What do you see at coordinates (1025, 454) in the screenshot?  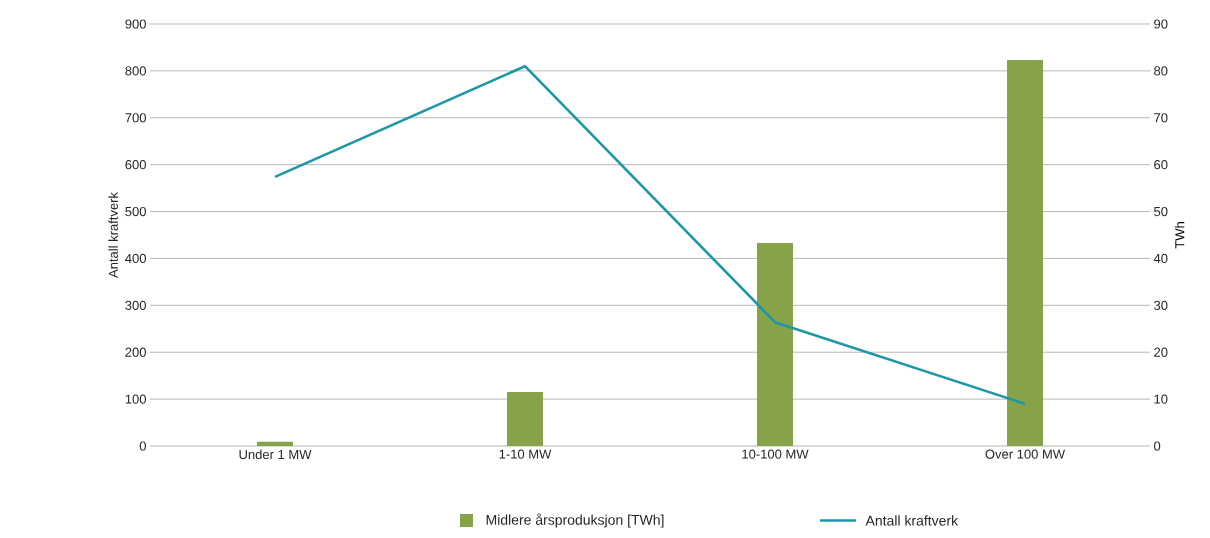 I see `x-tick-label: Over 100 MW` at bounding box center [1025, 454].